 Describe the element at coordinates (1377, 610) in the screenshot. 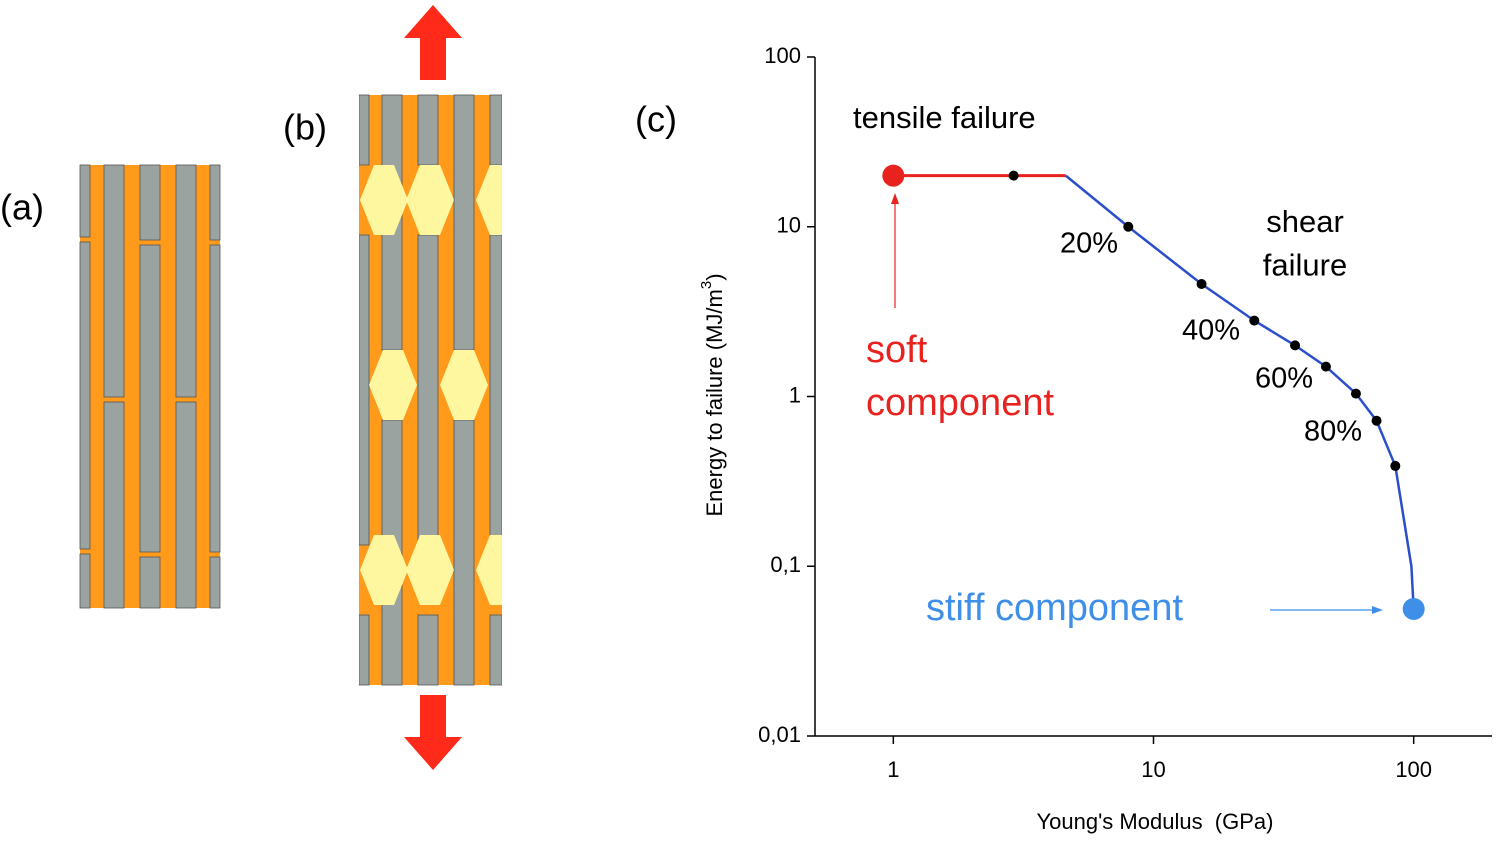

I see `stiff-arrowhead` at that location.